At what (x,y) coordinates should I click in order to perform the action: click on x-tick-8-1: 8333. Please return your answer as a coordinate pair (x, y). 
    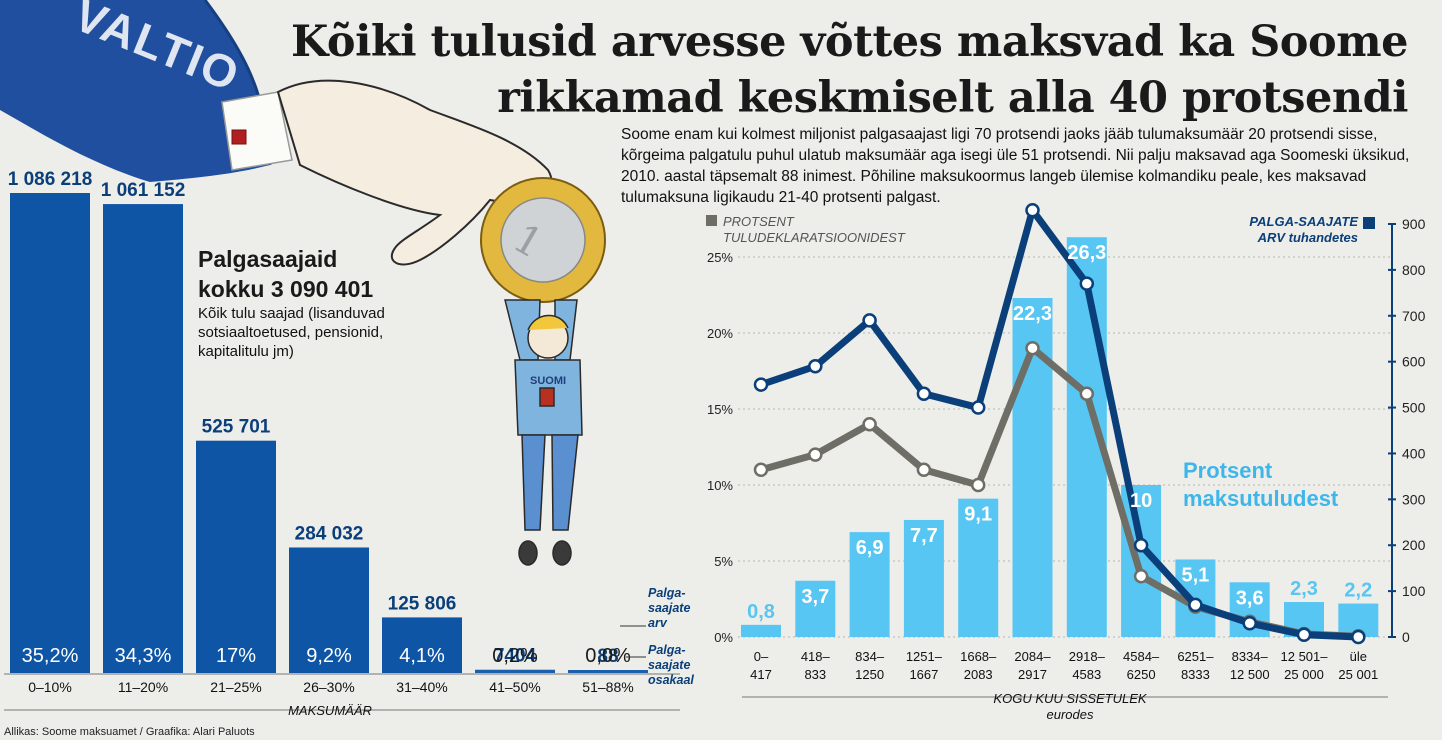
    Looking at the image, I should click on (1195, 674).